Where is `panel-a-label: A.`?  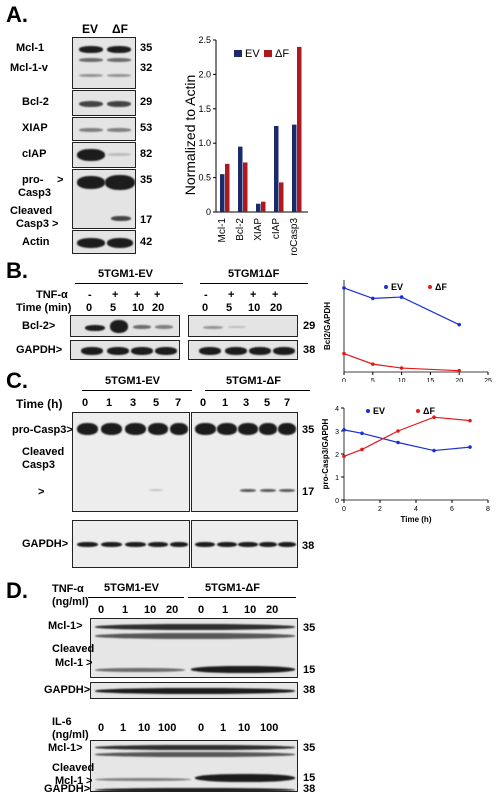
panel-a-label: A. is located at coordinates (17, 14).